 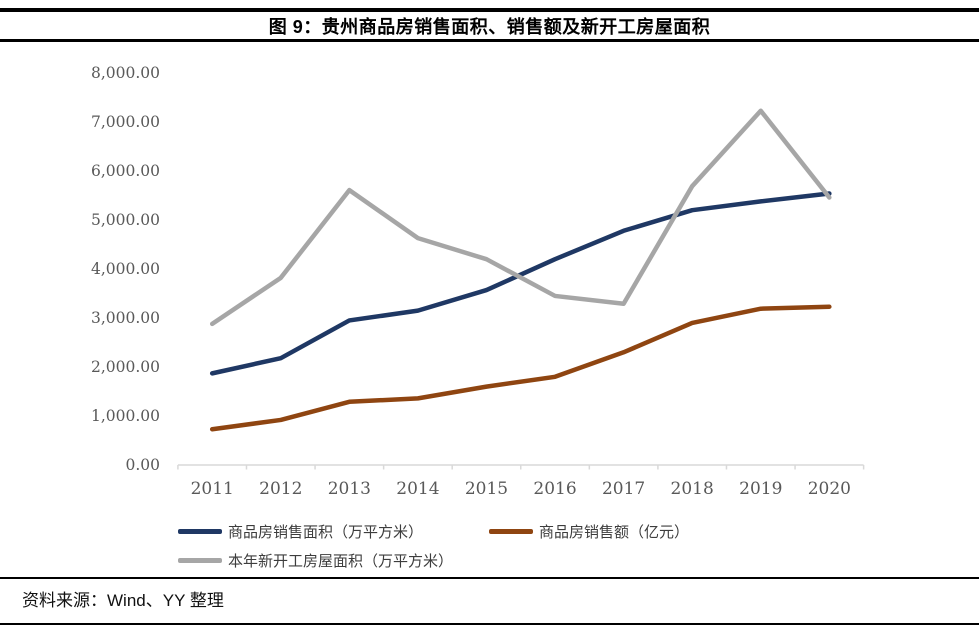 I want to click on legend-item-sales-value: 商品房销售额（亿元）, so click(x=589, y=531).